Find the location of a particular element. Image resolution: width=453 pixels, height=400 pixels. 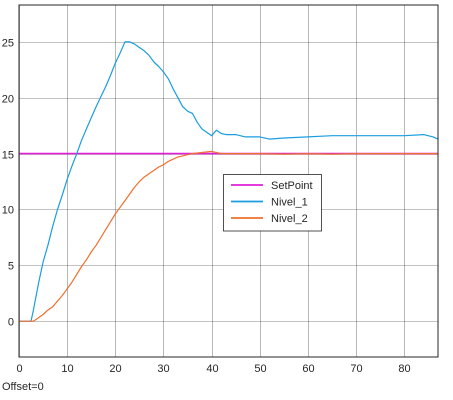

x-tick-label: 80 is located at coordinates (404, 369).